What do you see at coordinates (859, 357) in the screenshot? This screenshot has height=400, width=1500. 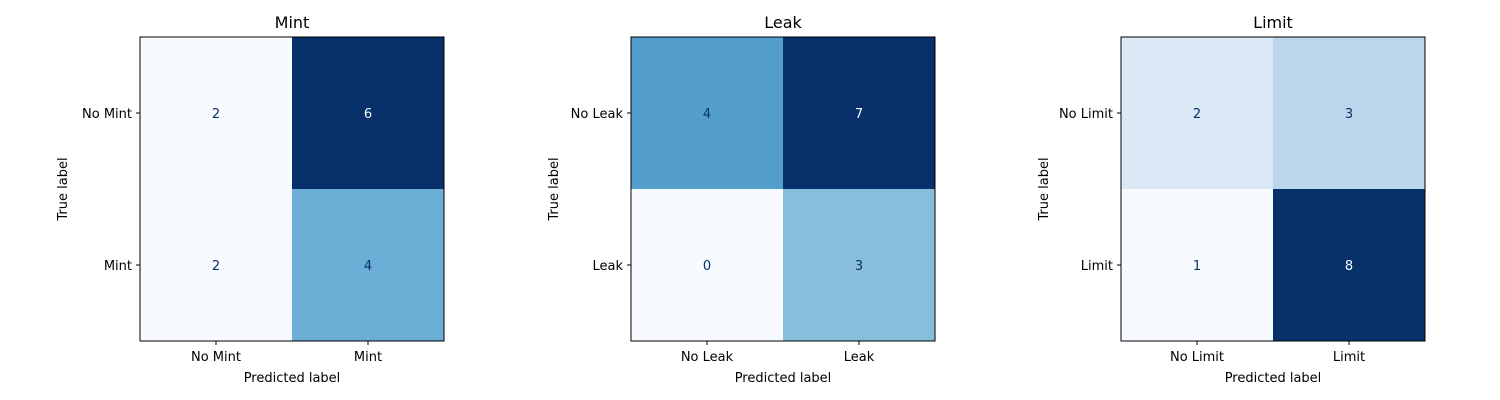 I see `x-tick-label: Leak` at bounding box center [859, 357].